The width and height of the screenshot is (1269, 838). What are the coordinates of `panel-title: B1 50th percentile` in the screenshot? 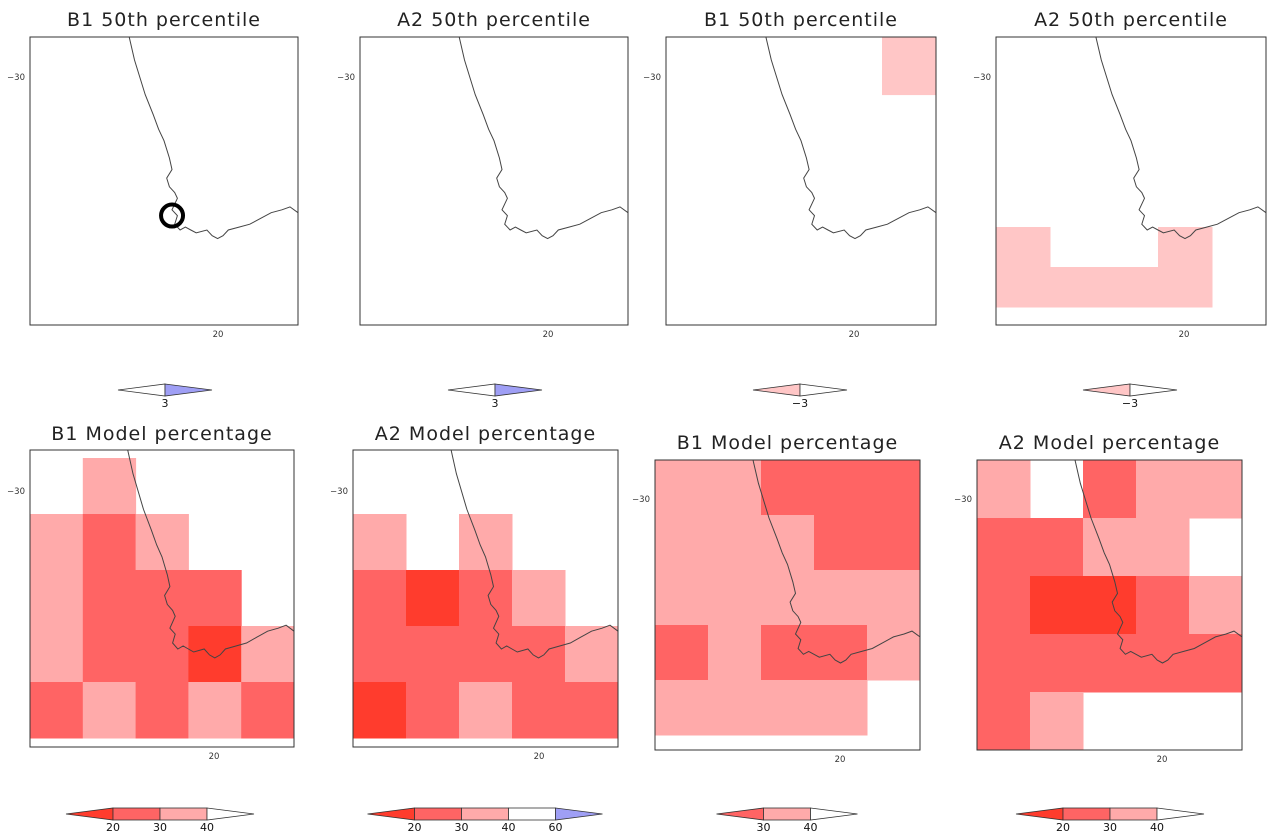 It's located at (164, 20).